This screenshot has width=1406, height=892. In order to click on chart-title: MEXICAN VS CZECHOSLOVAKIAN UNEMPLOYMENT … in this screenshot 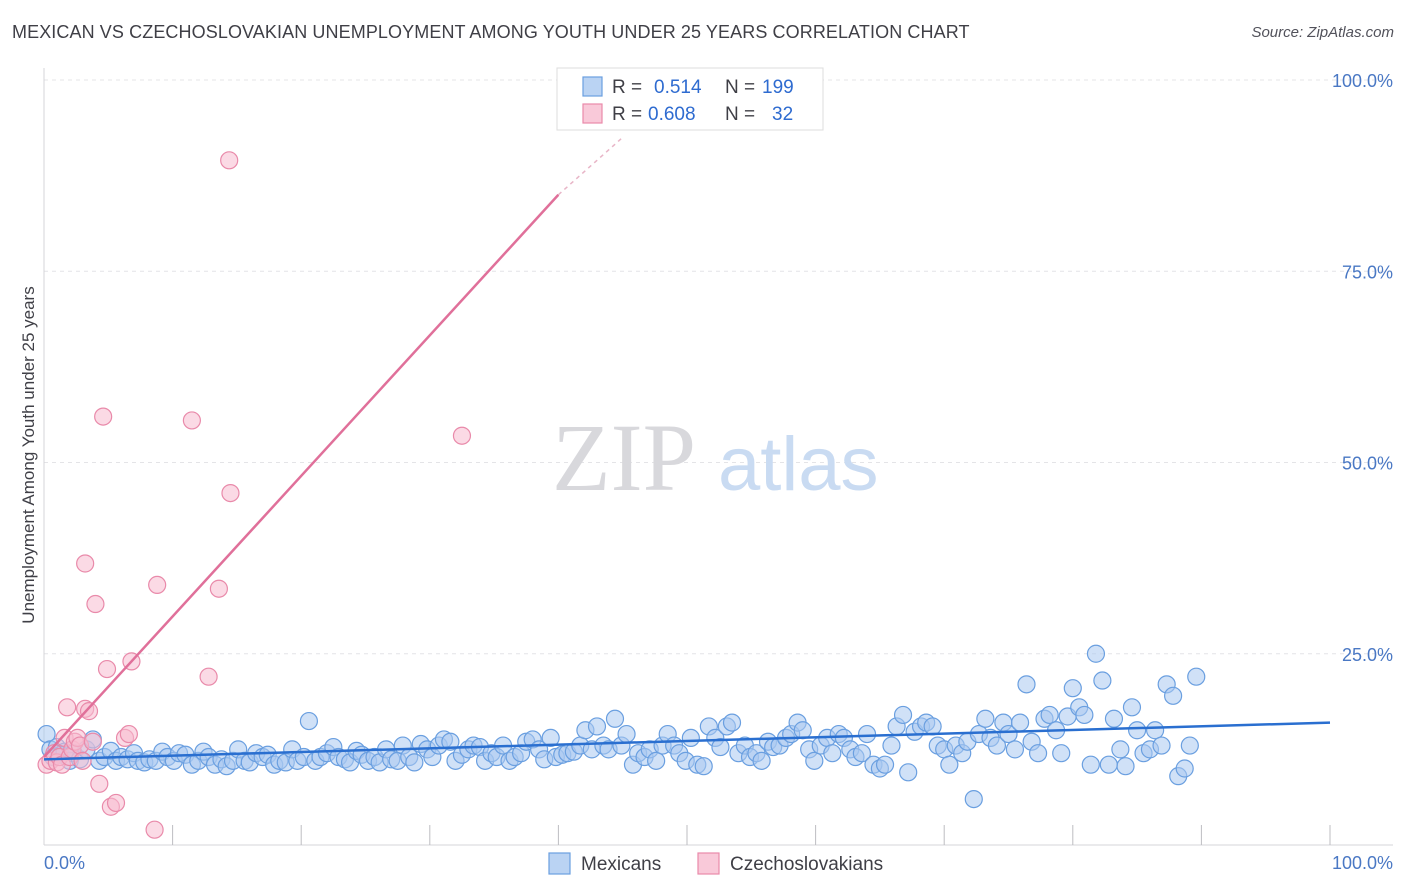, I will do `click(491, 32)`.